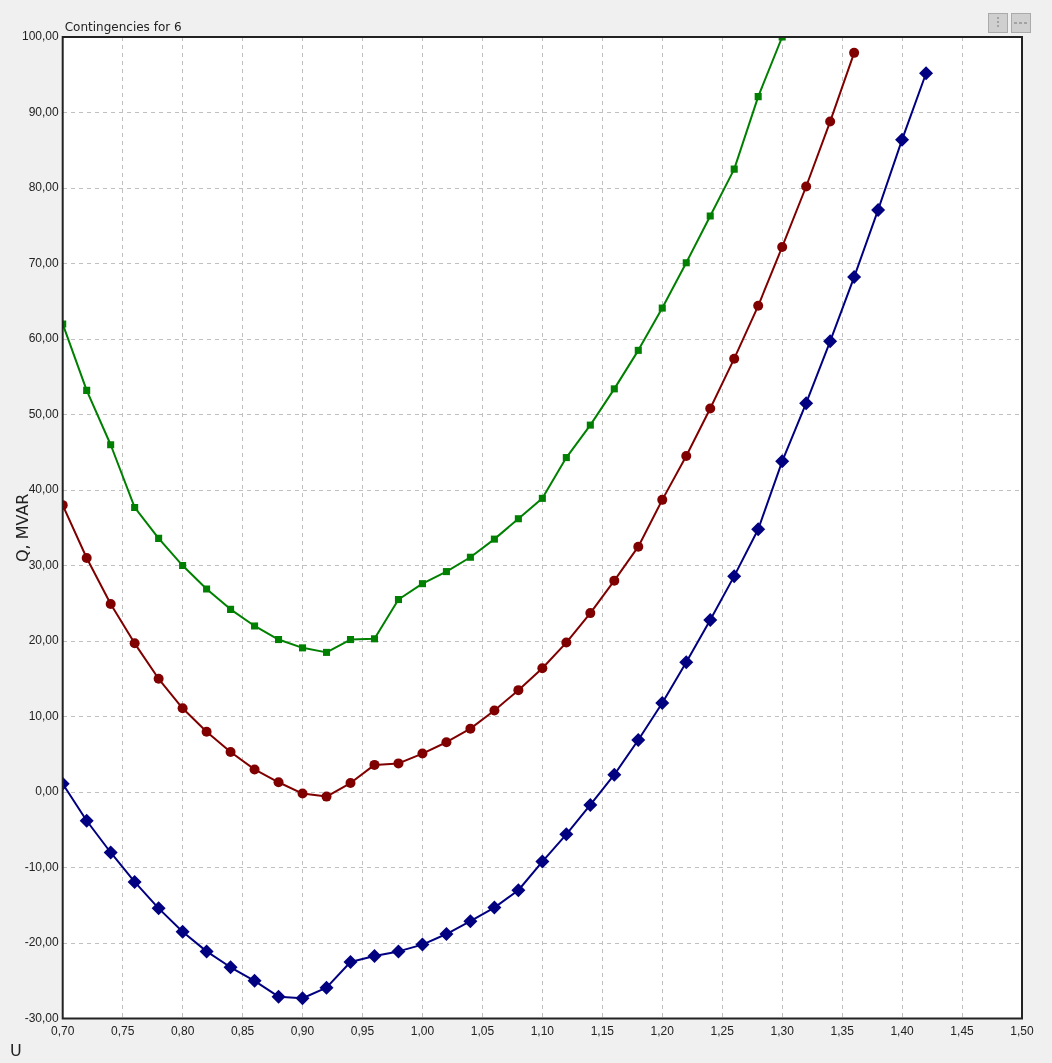  I want to click on x-tick-label: 1,35, so click(842, 1031).